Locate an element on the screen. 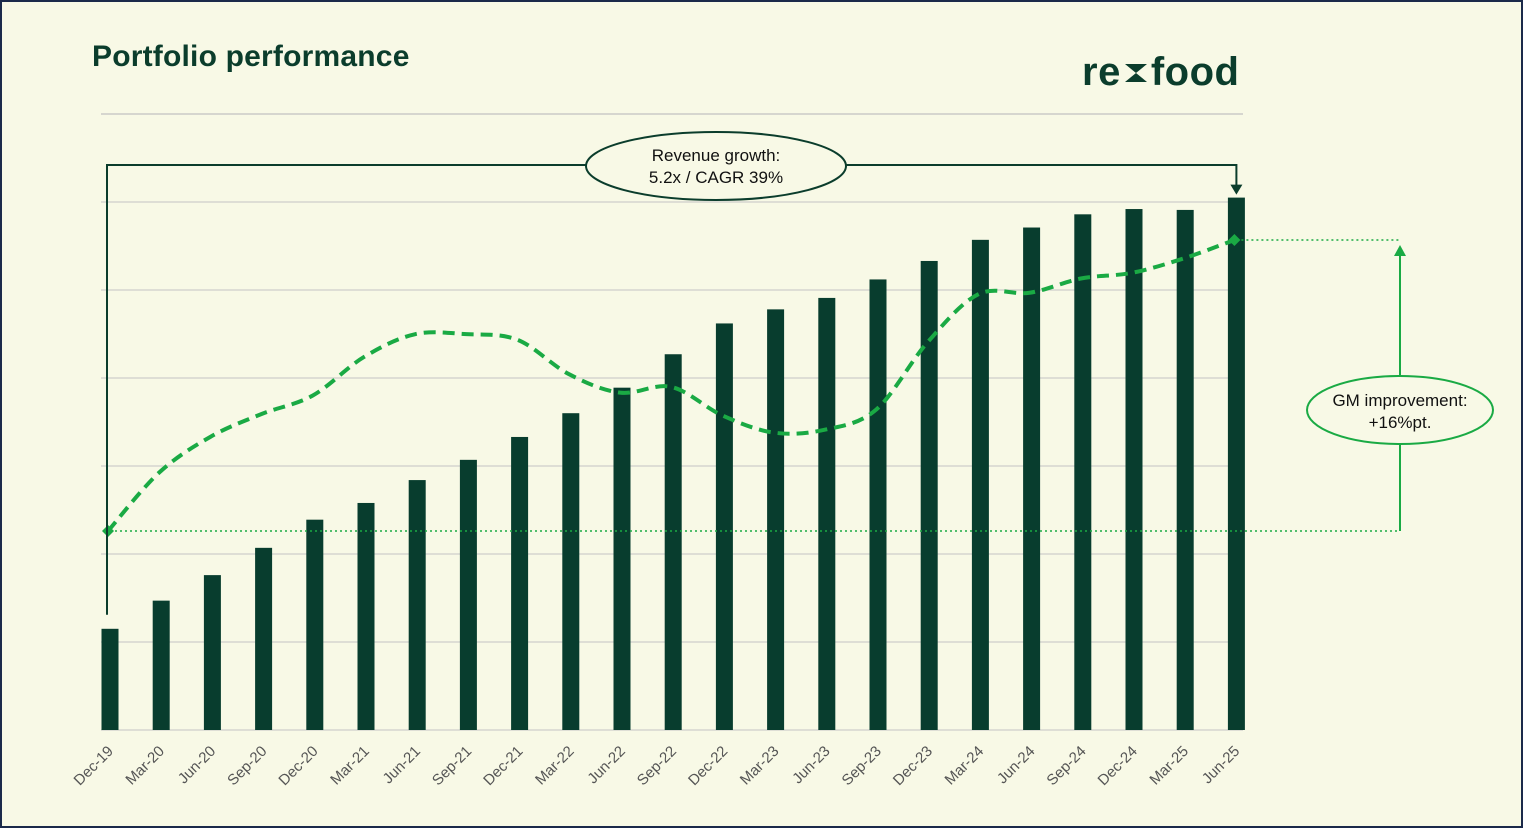  revenue-callout-line1: Revenue growth: is located at coordinates (716, 155).